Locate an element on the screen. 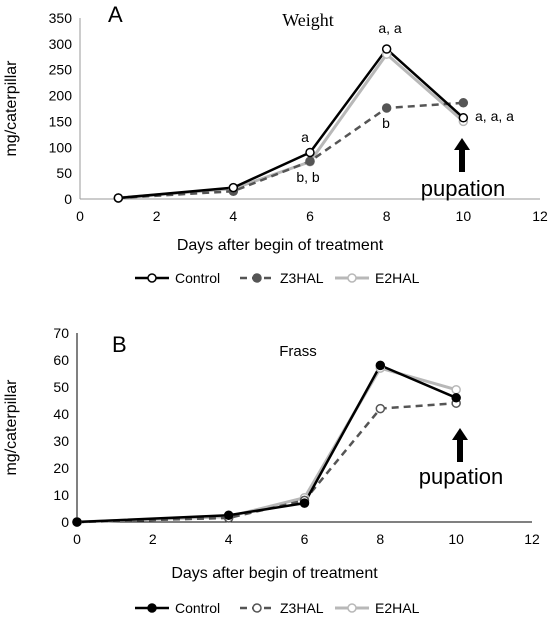 Image resolution: width=550 pixels, height=626 pixels. series-line-e2hal is located at coordinates (291, 126).